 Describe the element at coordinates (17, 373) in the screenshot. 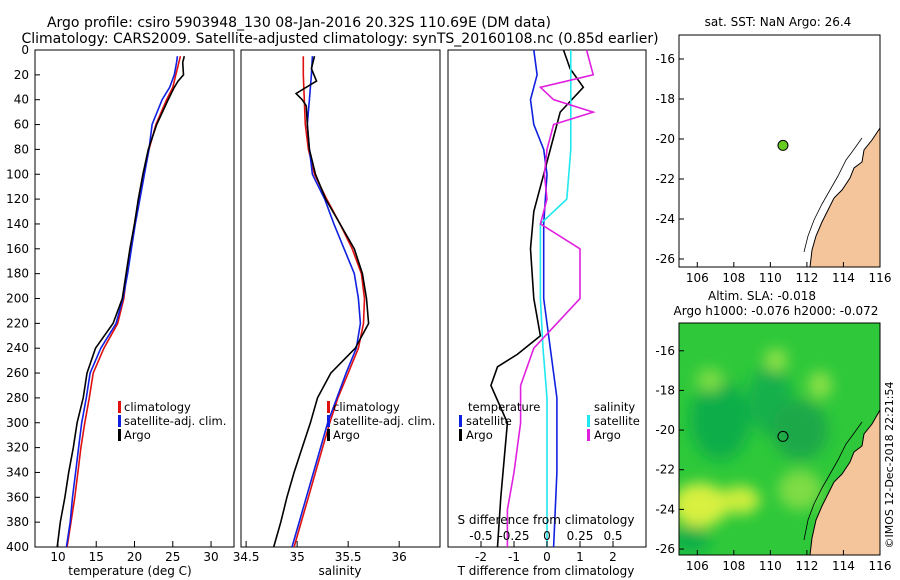

I see `depth-tick-label: 260` at that location.